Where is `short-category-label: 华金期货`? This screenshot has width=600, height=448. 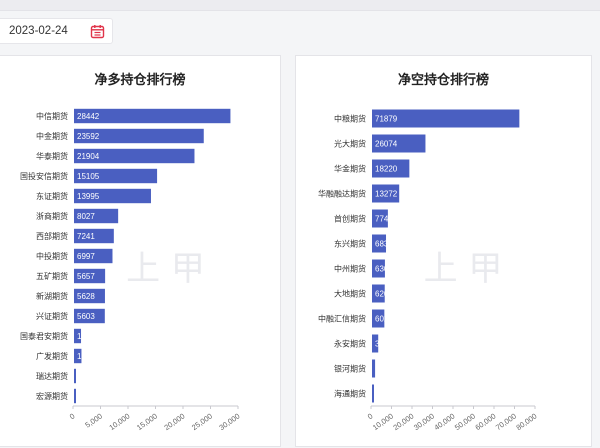 short-category-label: 华金期货 is located at coordinates (350, 169).